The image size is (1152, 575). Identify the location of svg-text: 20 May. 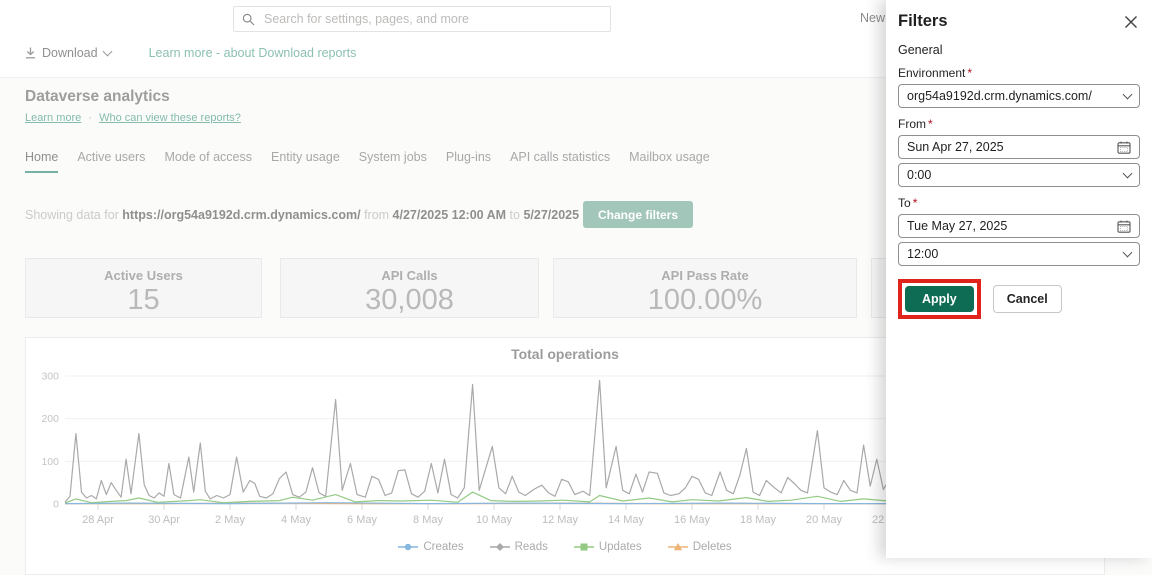
(824, 520).